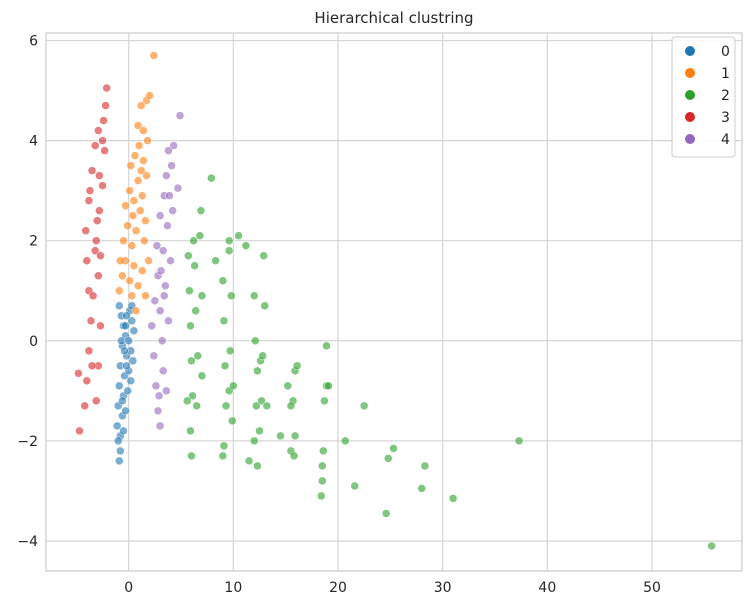 This screenshot has height=613, width=753. I want to click on legend-label: 0, so click(725, 52).